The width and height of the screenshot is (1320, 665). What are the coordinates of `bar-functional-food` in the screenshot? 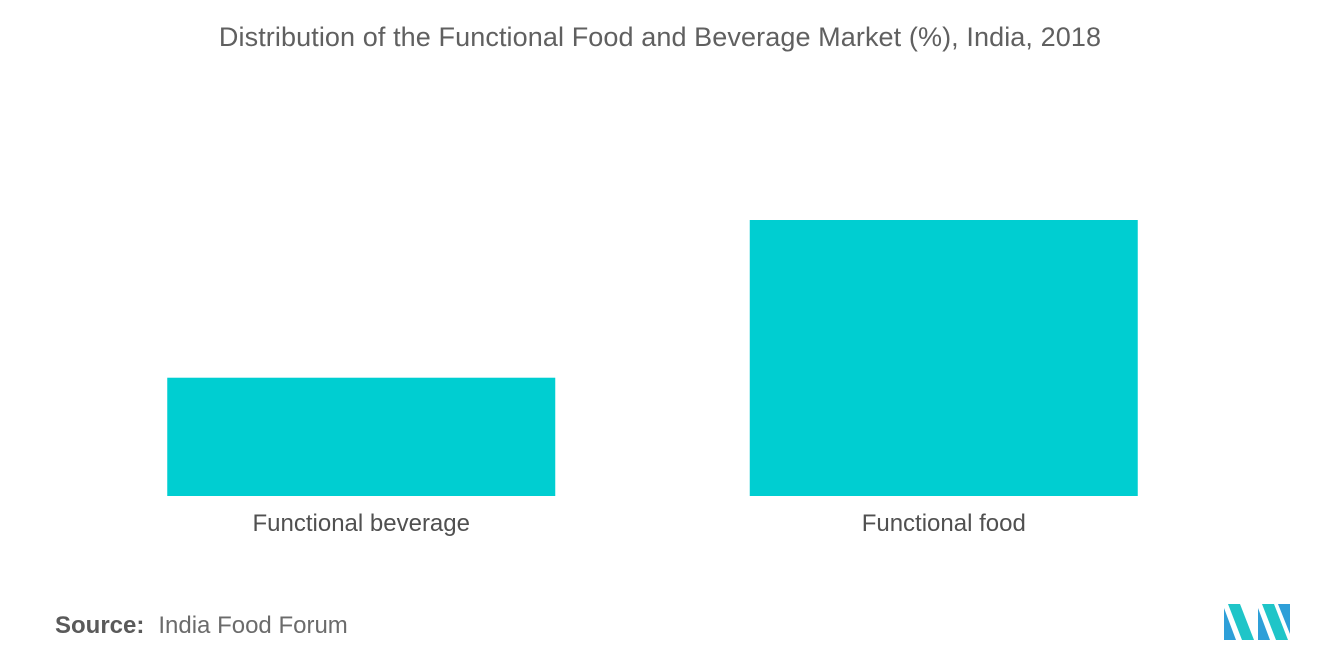 It's located at (943, 358).